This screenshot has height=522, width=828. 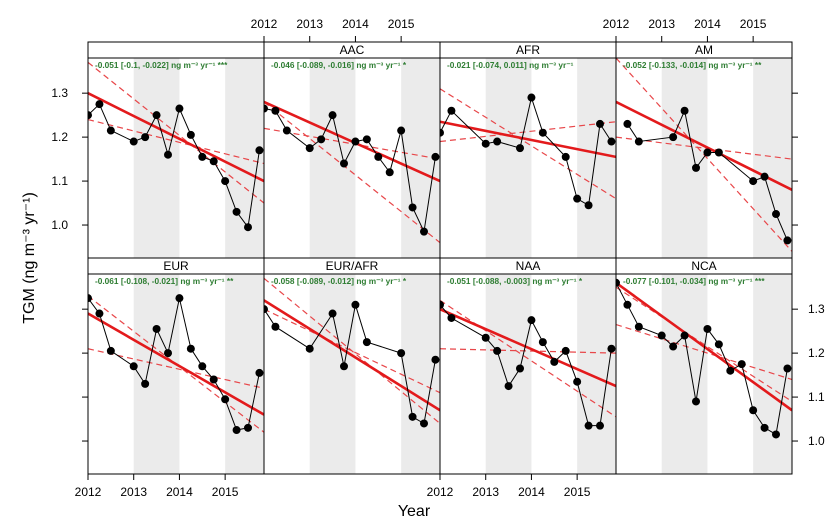 I want to click on panel-2: AAC -0.046 [-0.089, -0.016] ng m⁻³ yr⁻¹ *, so click(x=352, y=150).